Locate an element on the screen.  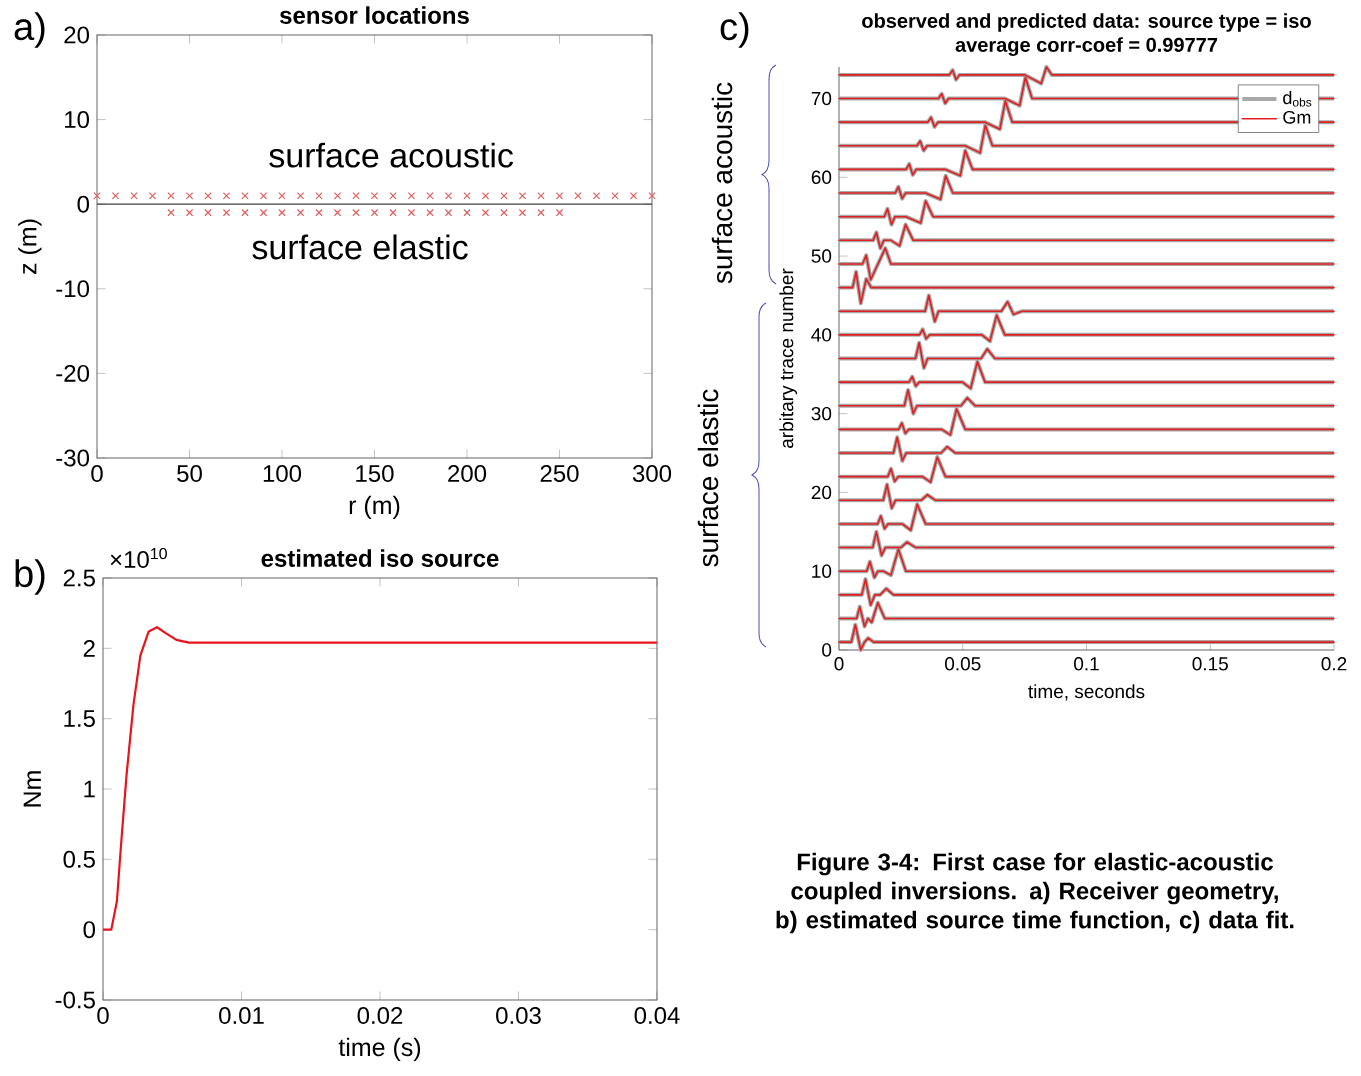
series-label: d$_{obs}$ is located at coordinates (1297, 98).